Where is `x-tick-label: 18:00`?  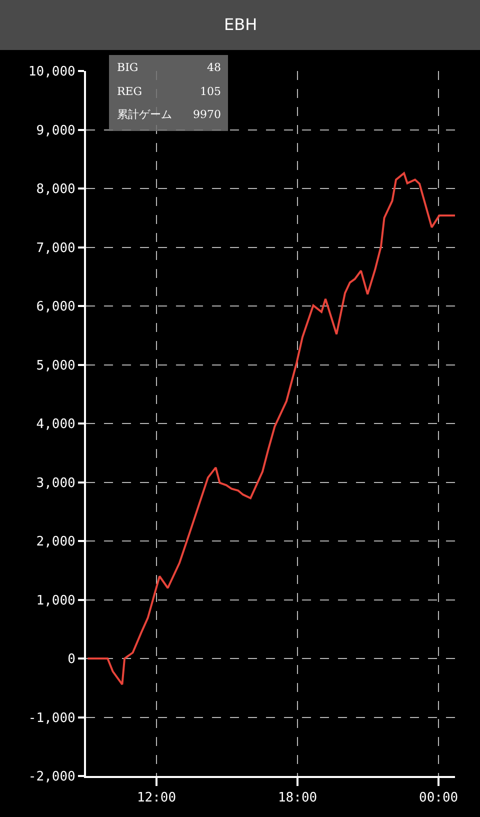 x-tick-label: 18:00 is located at coordinates (298, 798).